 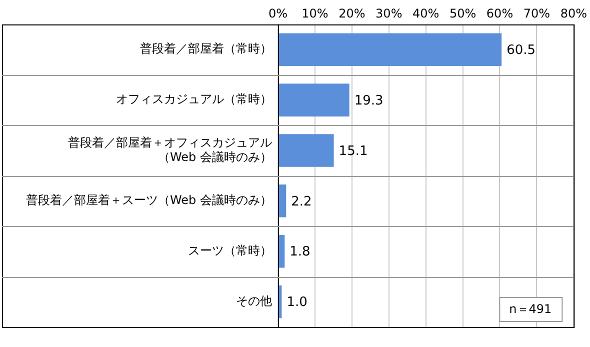 What do you see at coordinates (500, 13) in the screenshot?
I see `x-tick-label: 60%` at bounding box center [500, 13].